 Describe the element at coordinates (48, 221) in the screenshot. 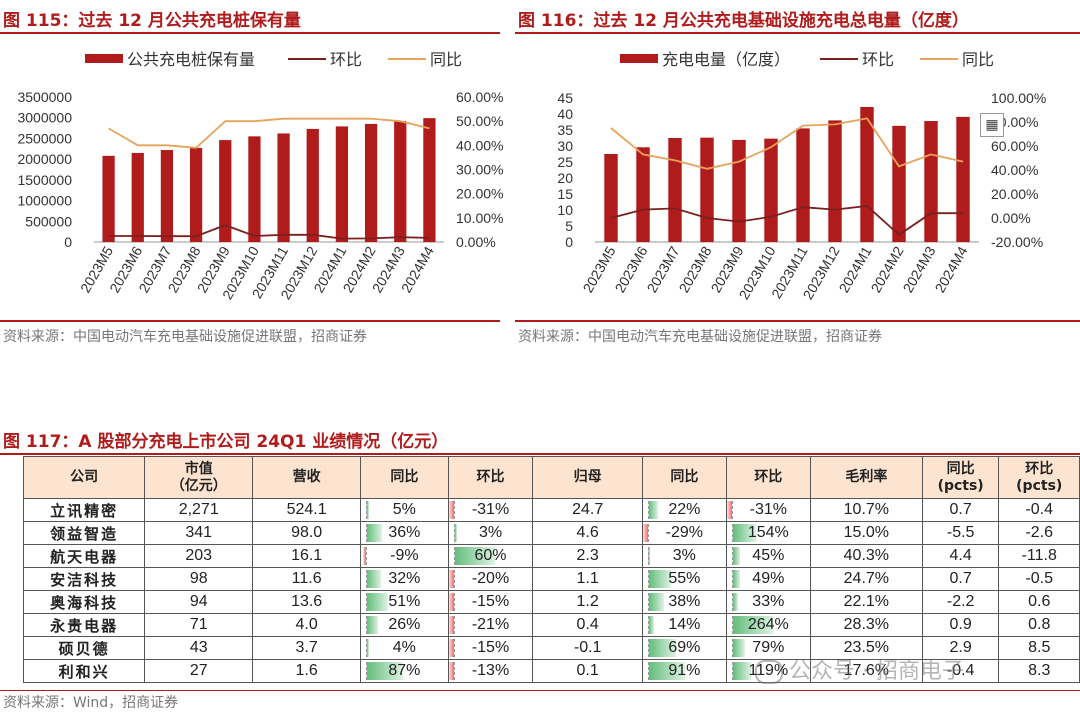

I see `y-tick-left: 500000` at that location.